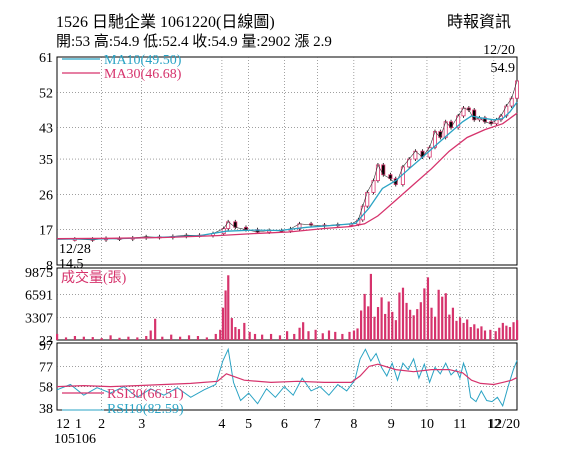  What do you see at coordinates (94, 277) in the screenshot?
I see `volume-title: 成交量(張)` at bounding box center [94, 277].